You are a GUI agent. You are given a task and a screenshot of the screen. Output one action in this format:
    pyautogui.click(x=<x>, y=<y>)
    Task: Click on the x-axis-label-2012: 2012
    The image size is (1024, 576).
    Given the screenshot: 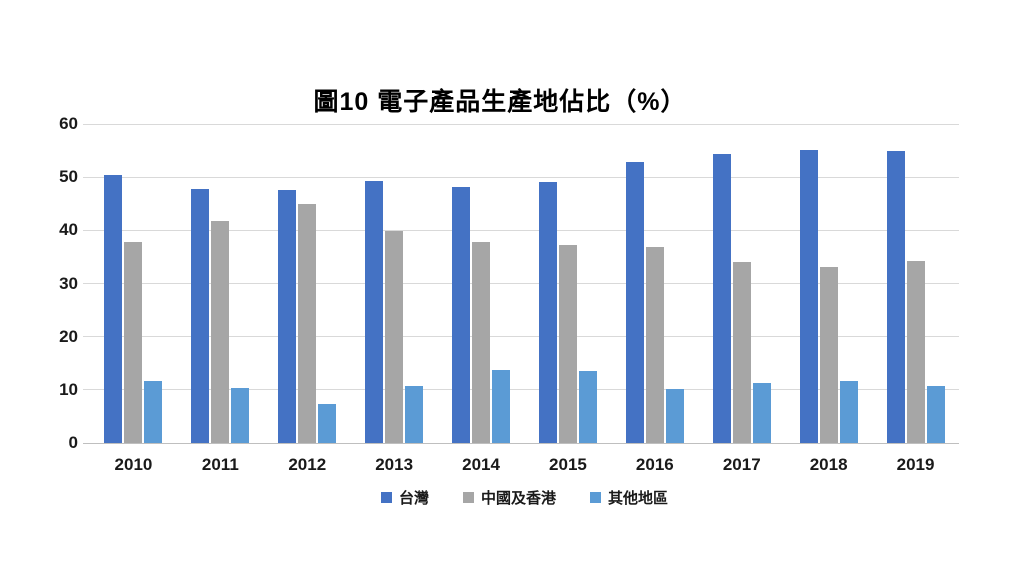 What is the action you would take?
    pyautogui.click(x=307, y=464)
    